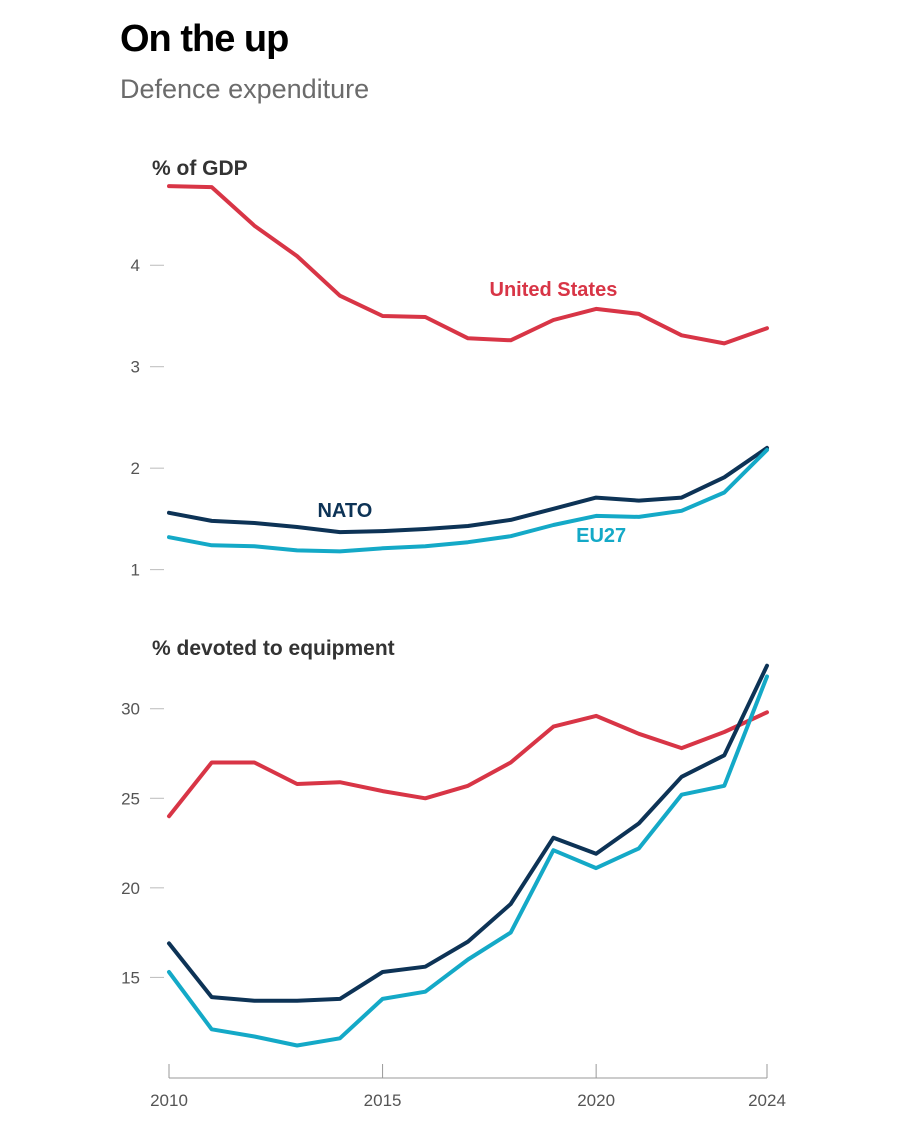 This screenshot has height=1122, width=907. I want to click on x-tick-label: 2024, so click(767, 1100).